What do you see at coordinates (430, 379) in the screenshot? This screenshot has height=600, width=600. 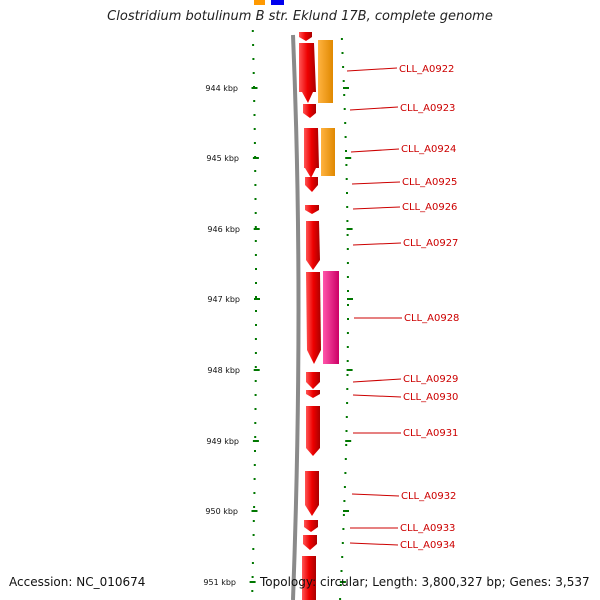 I see `gene-label: CLL_A0929` at bounding box center [430, 379].